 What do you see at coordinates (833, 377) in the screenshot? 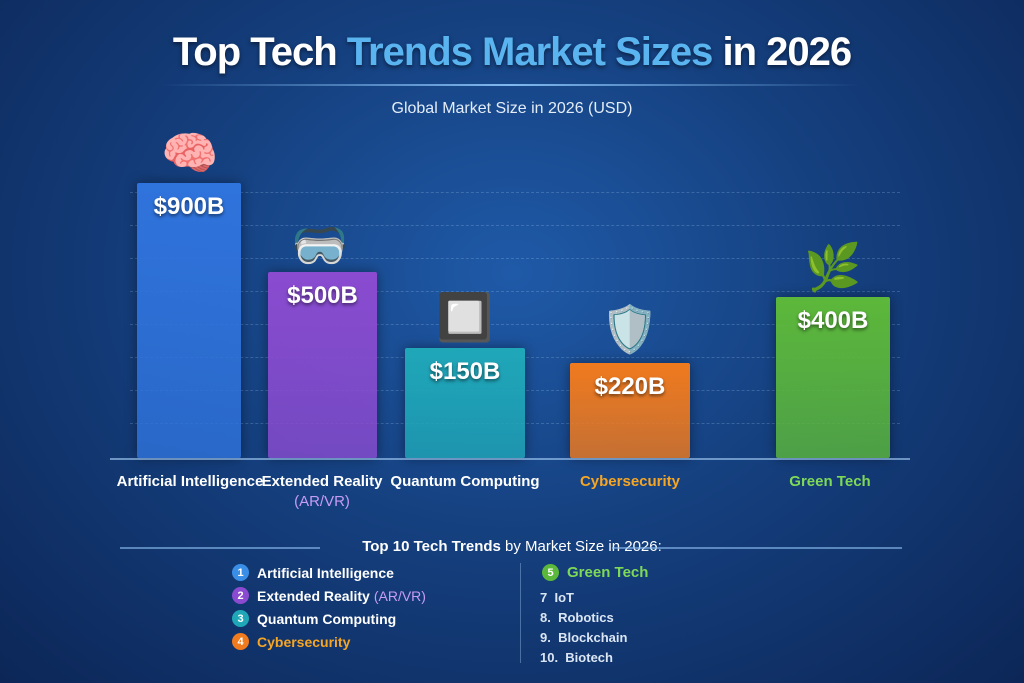
I see `bar-4: $400B` at bounding box center [833, 377].